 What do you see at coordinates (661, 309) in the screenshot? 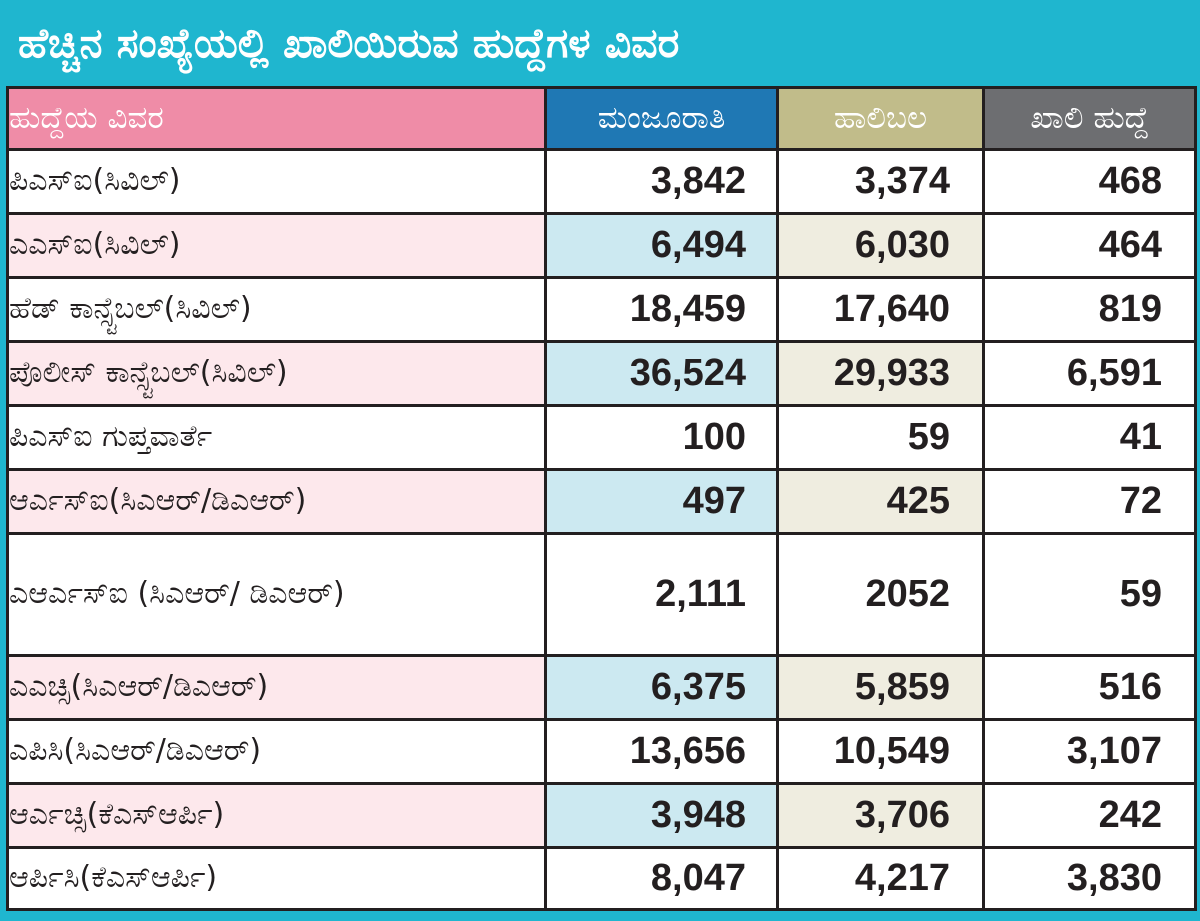
I see `sanctioned-cell: 18,459` at bounding box center [661, 309].